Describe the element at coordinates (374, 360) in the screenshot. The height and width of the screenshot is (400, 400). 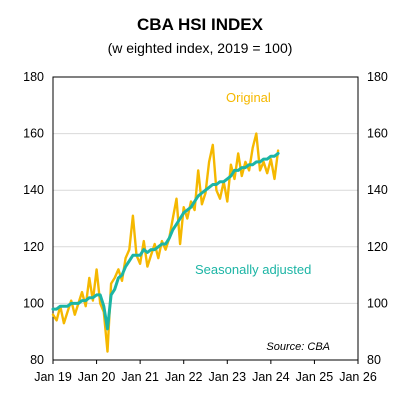
I see `y-tick-label-right: 80` at that location.